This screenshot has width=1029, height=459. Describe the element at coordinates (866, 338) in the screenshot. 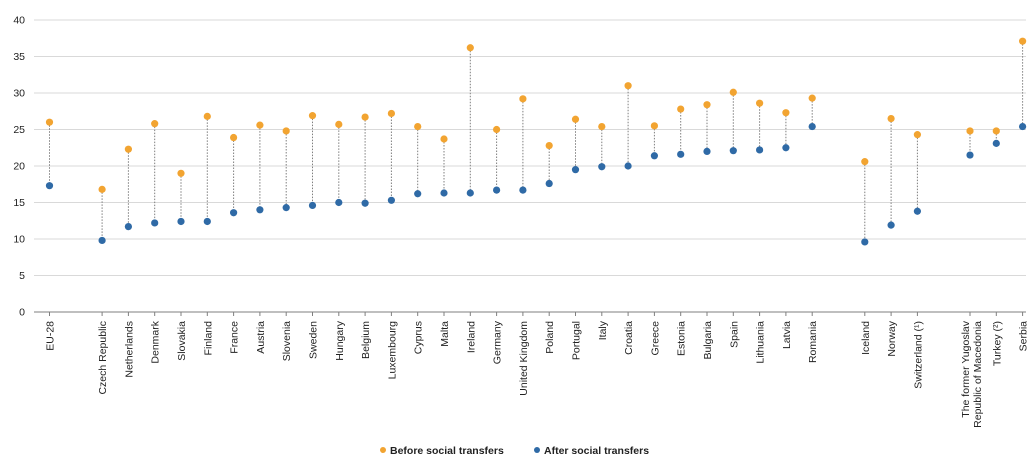

I see `x-tick-label: Iceland` at that location.